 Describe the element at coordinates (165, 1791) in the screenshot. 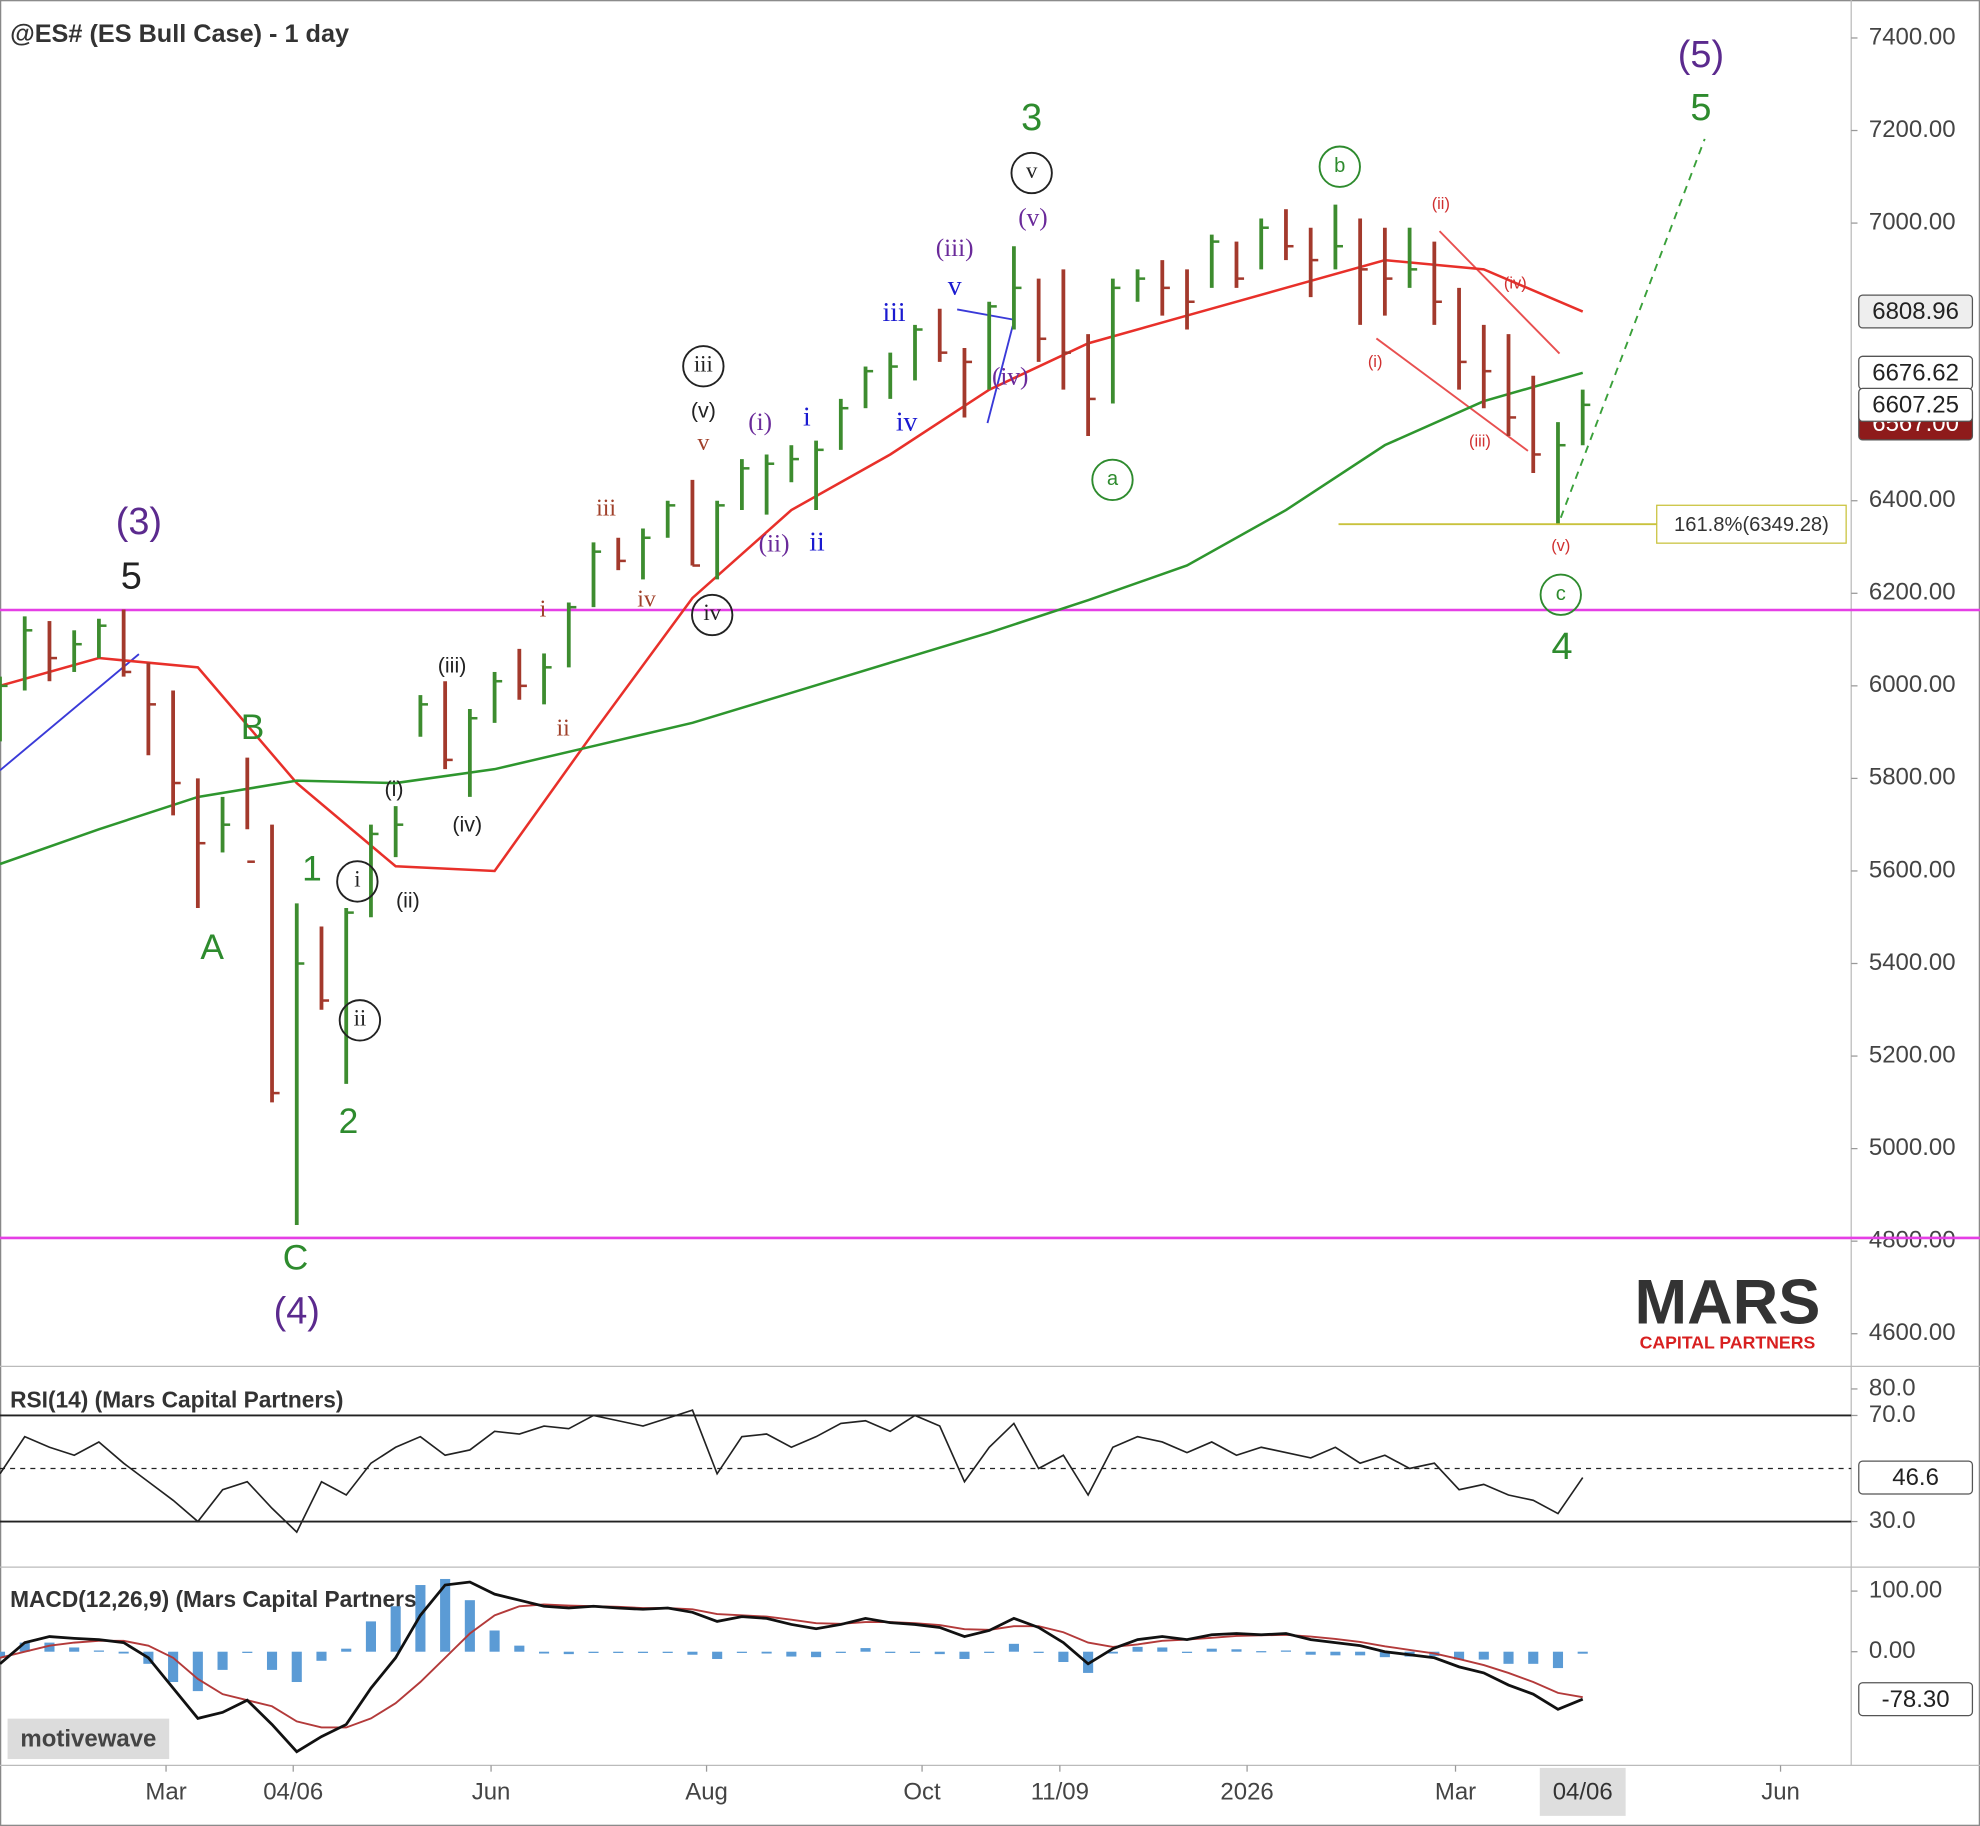

I see `x-tick-label: Mar` at that location.